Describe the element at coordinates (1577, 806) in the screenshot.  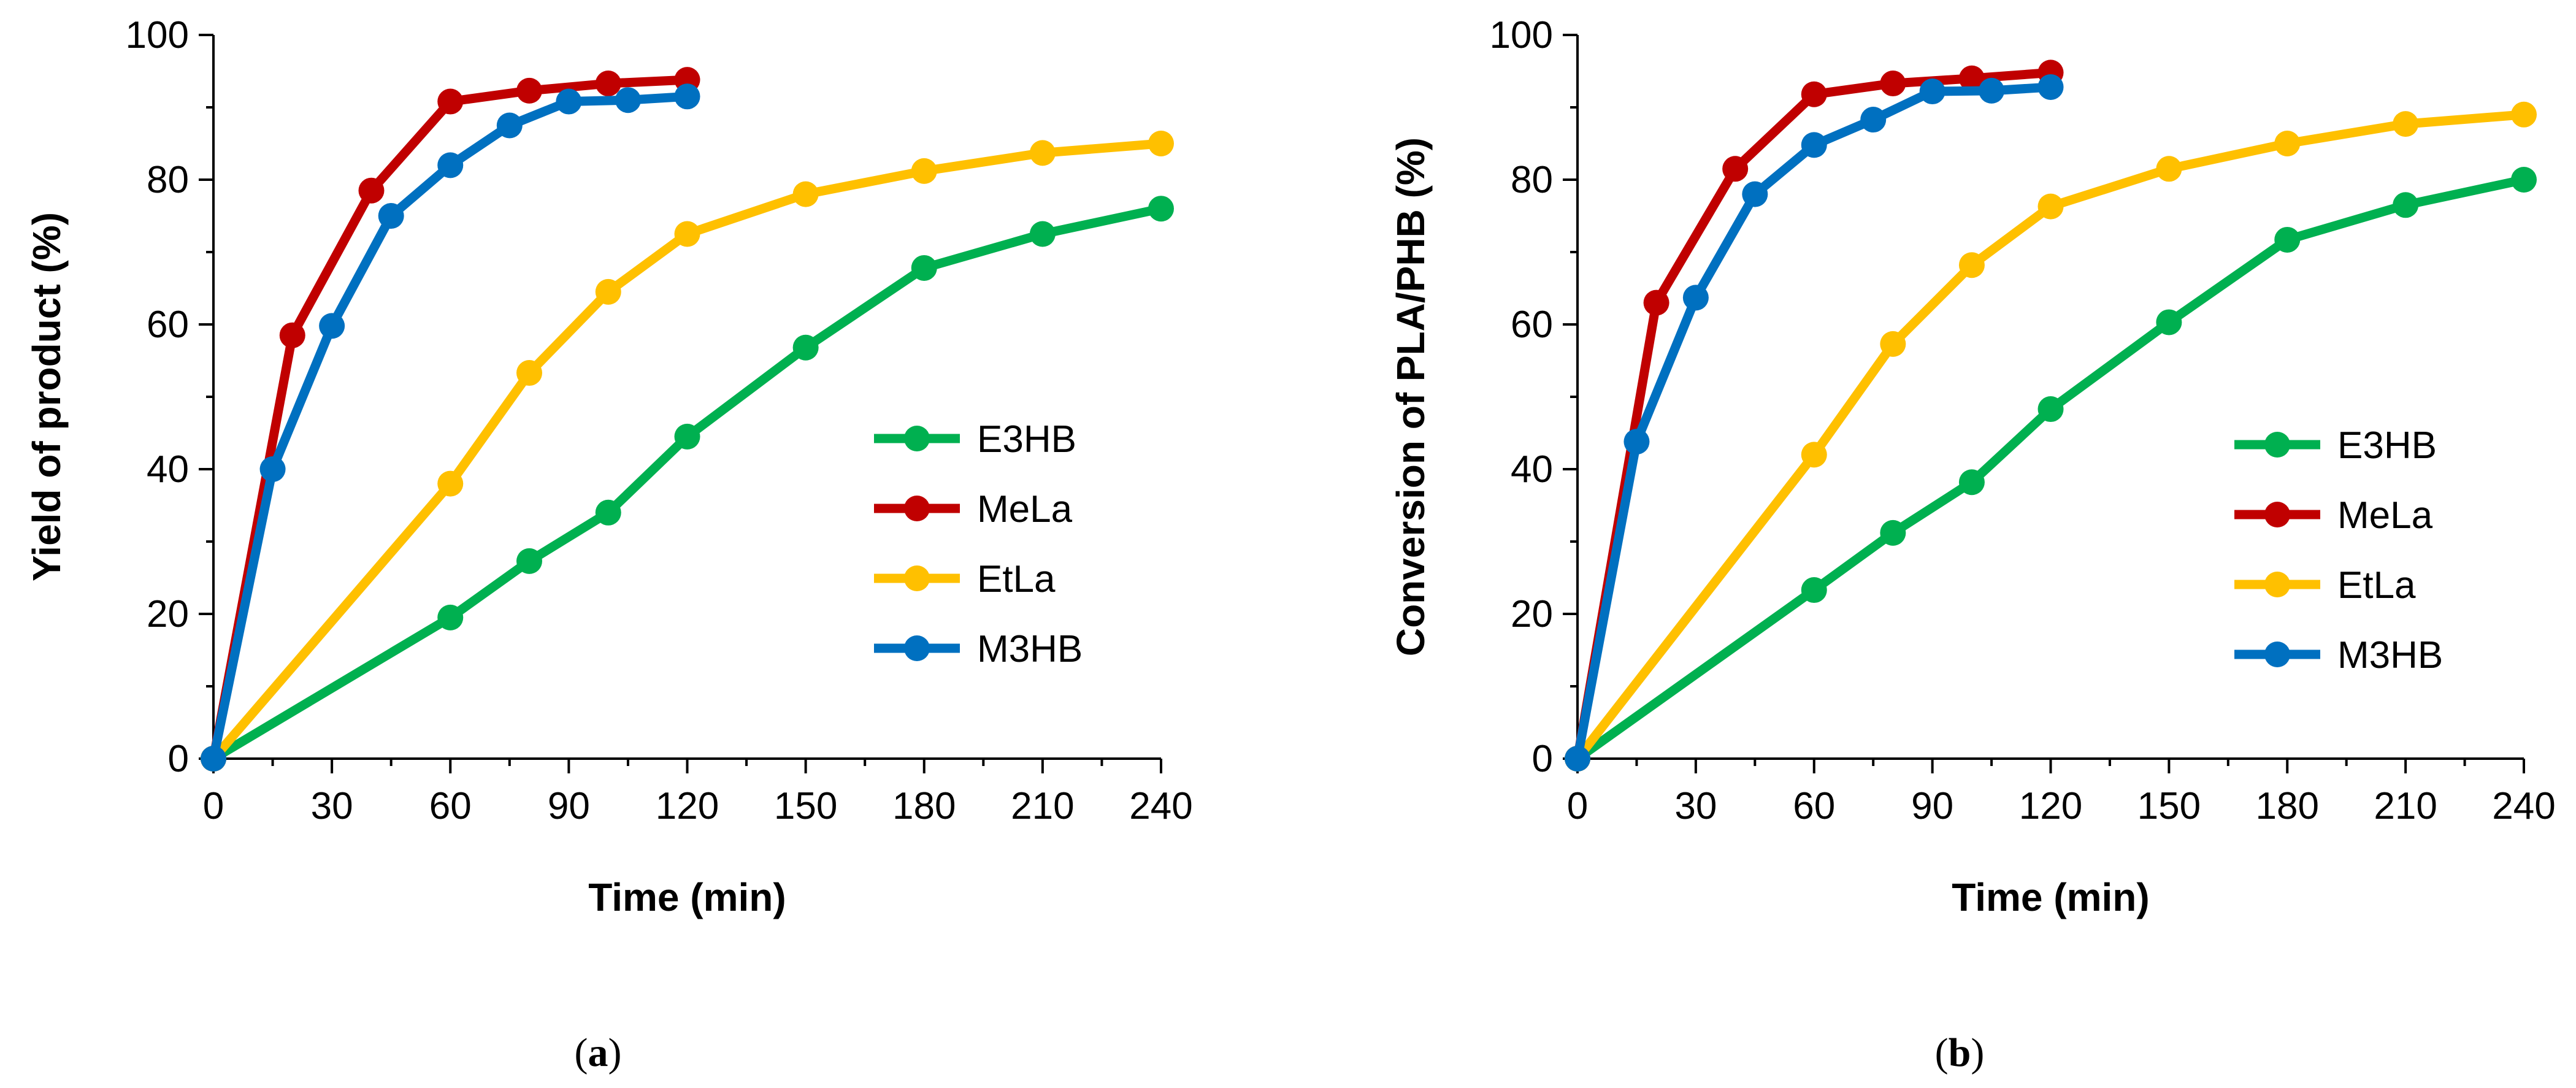
I see `x-tick-label: 0` at that location.